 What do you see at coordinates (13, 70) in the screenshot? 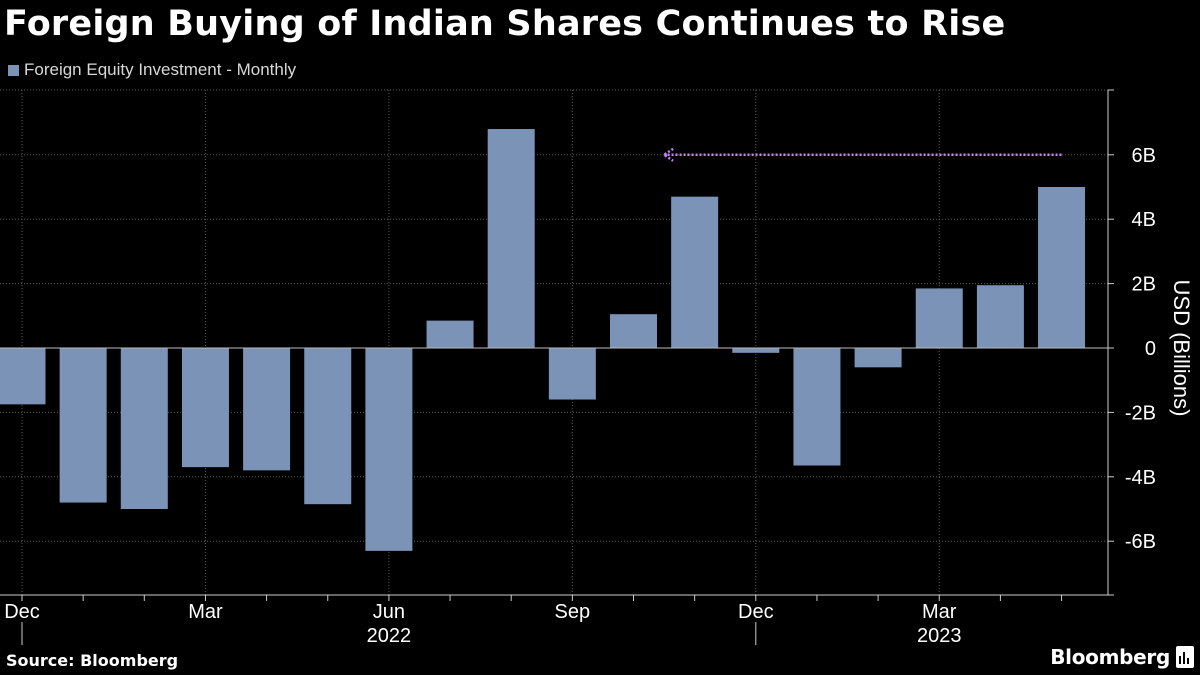
I see `legend-swatch` at bounding box center [13, 70].